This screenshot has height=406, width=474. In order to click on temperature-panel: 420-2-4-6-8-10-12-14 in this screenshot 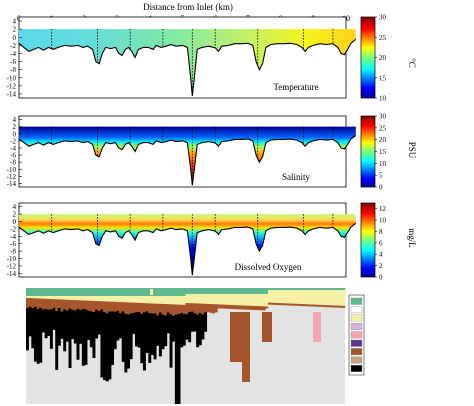, I will do `click(182, 57)`.